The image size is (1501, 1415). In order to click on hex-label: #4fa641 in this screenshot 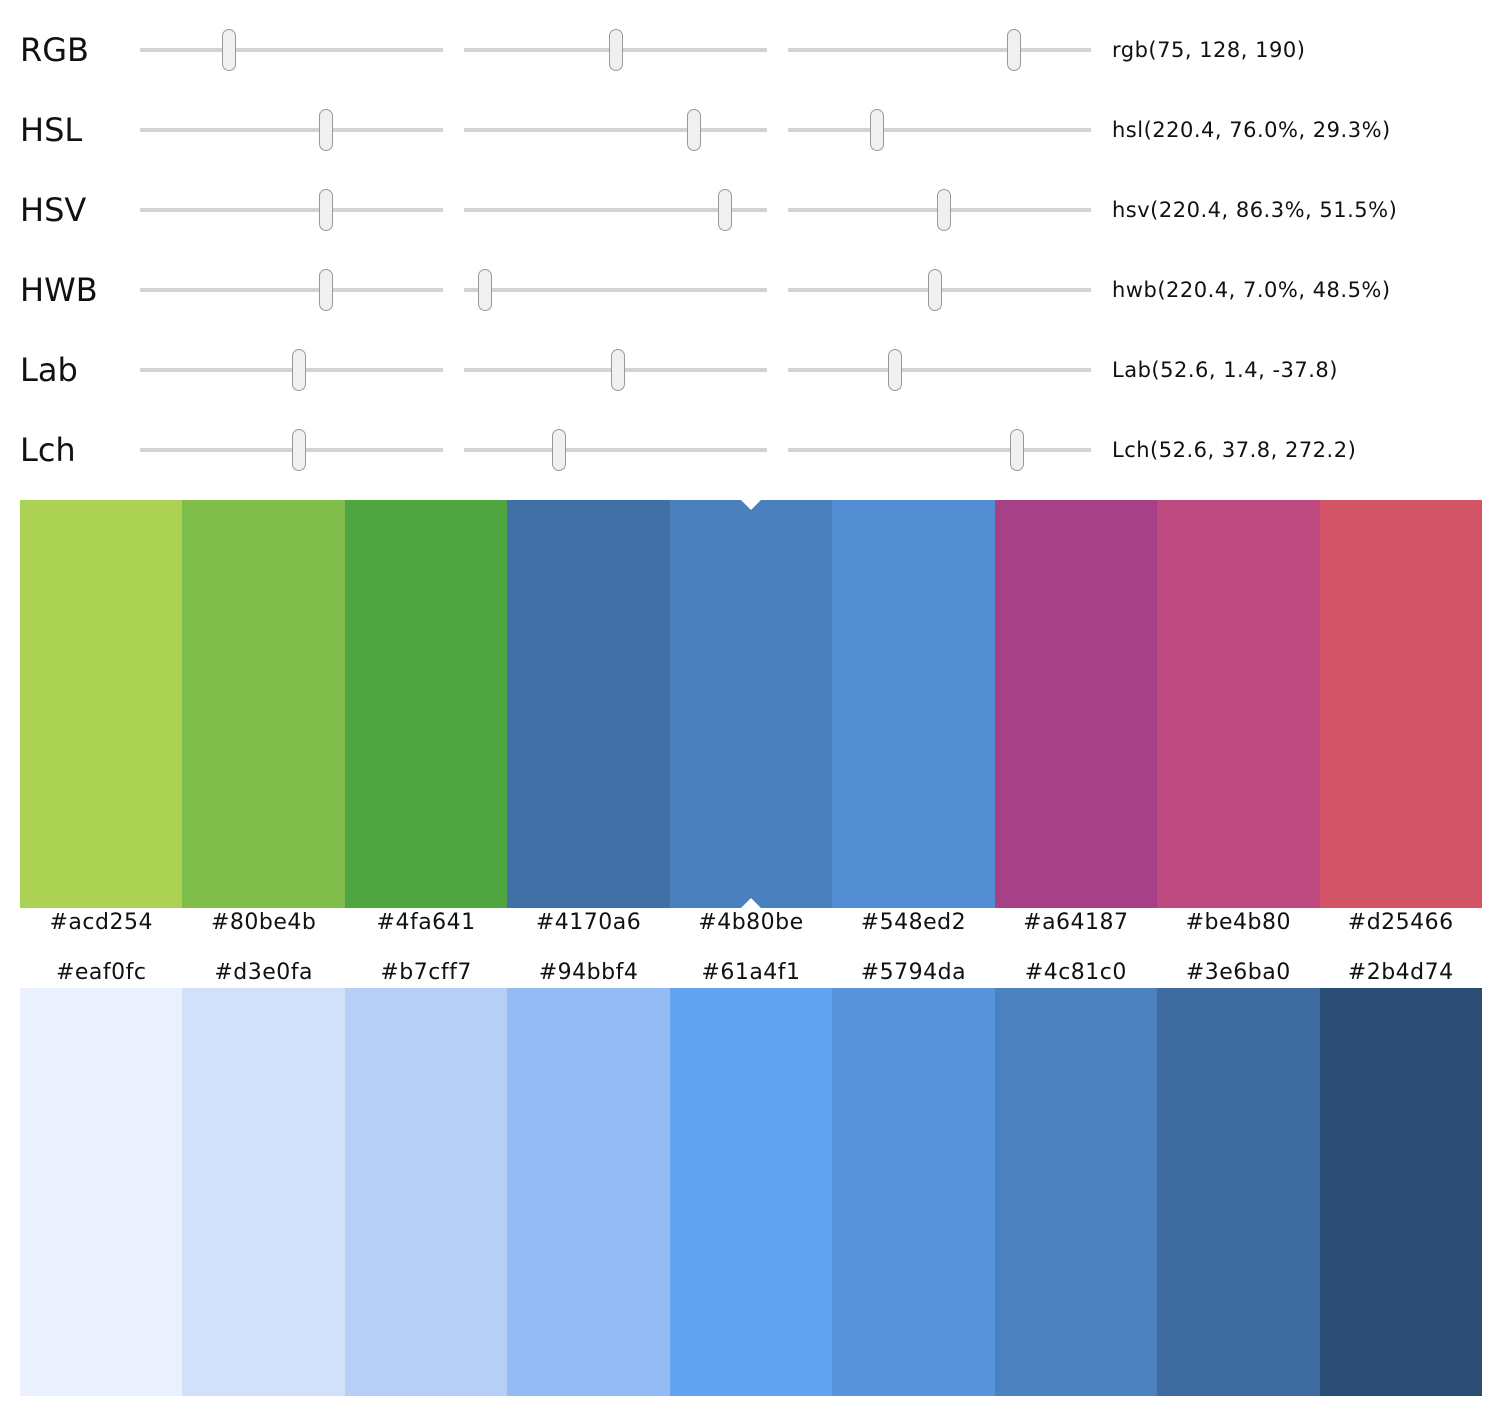, I will do `click(426, 922)`.